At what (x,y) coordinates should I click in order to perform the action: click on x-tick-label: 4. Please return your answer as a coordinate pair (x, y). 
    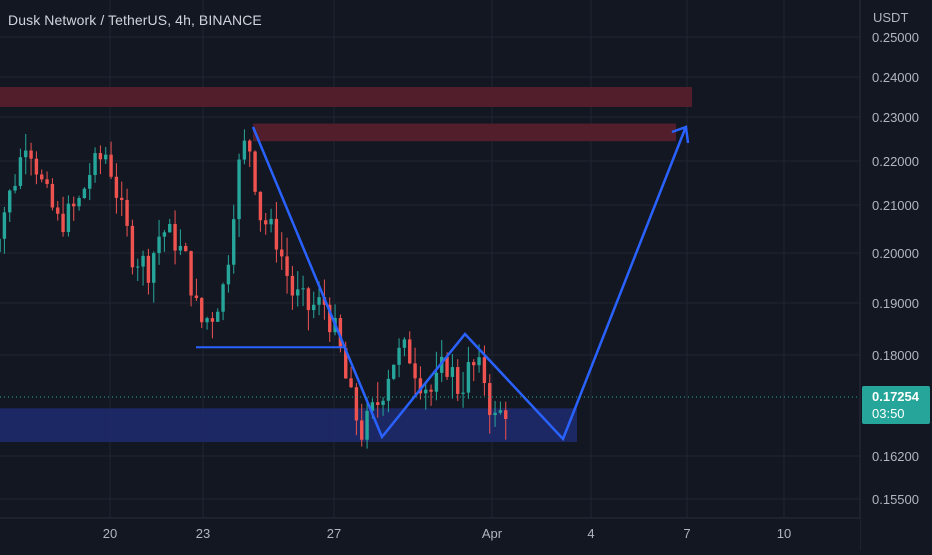
    Looking at the image, I should click on (590, 533).